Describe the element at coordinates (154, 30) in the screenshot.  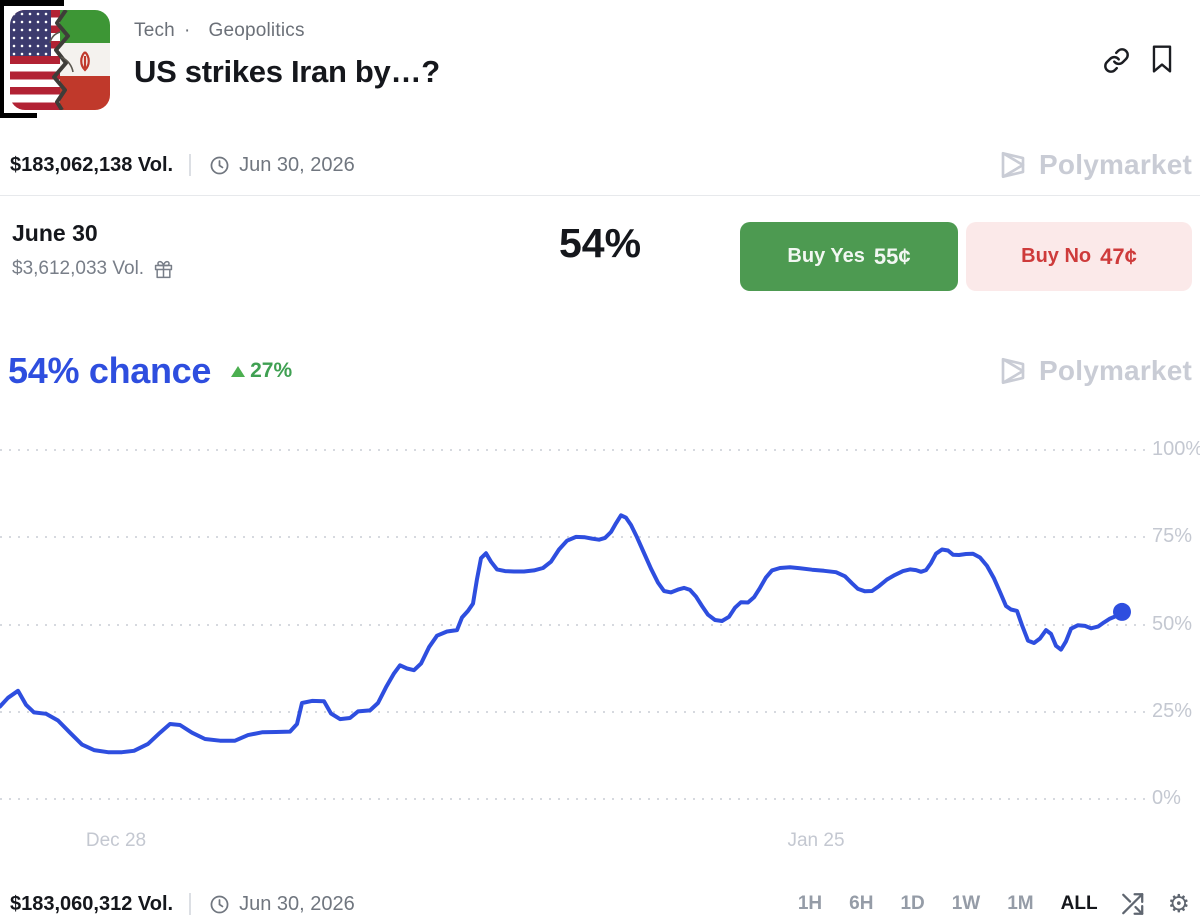
I see `breadcrumb-category: Tech` at that location.